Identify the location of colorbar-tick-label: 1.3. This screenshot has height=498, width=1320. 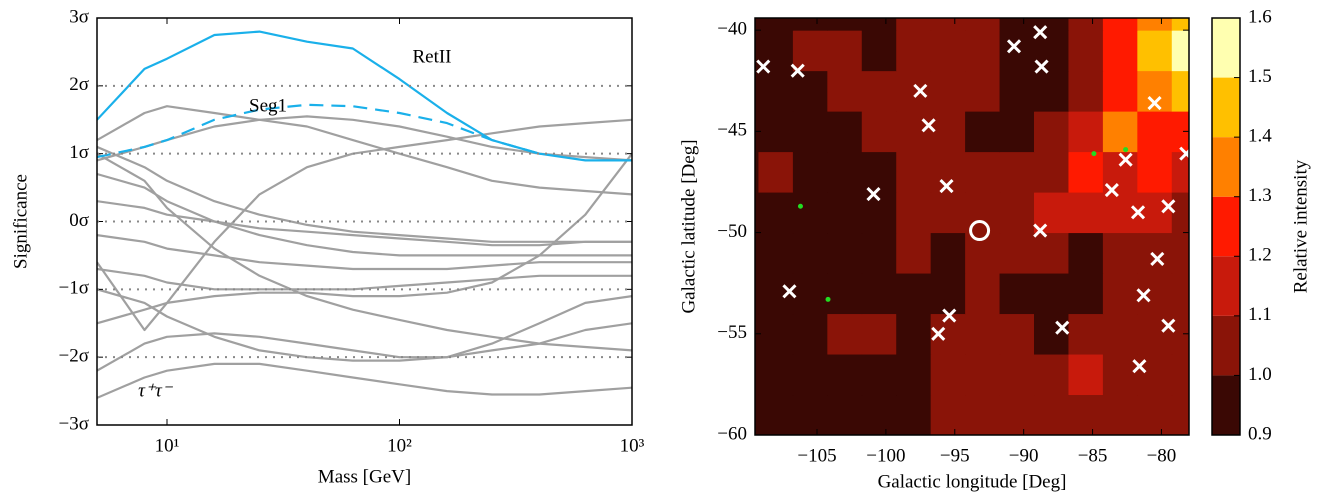
(1260, 195).